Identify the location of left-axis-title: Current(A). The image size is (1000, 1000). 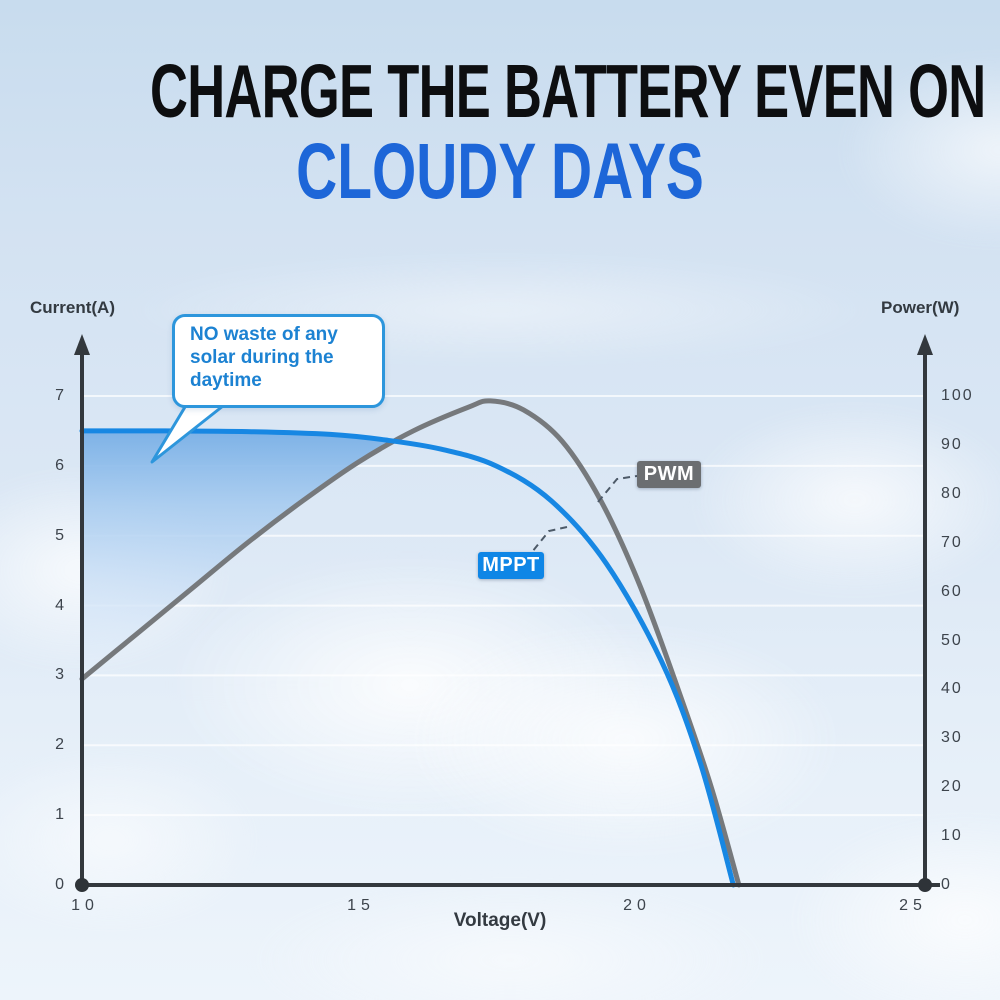
(72, 307).